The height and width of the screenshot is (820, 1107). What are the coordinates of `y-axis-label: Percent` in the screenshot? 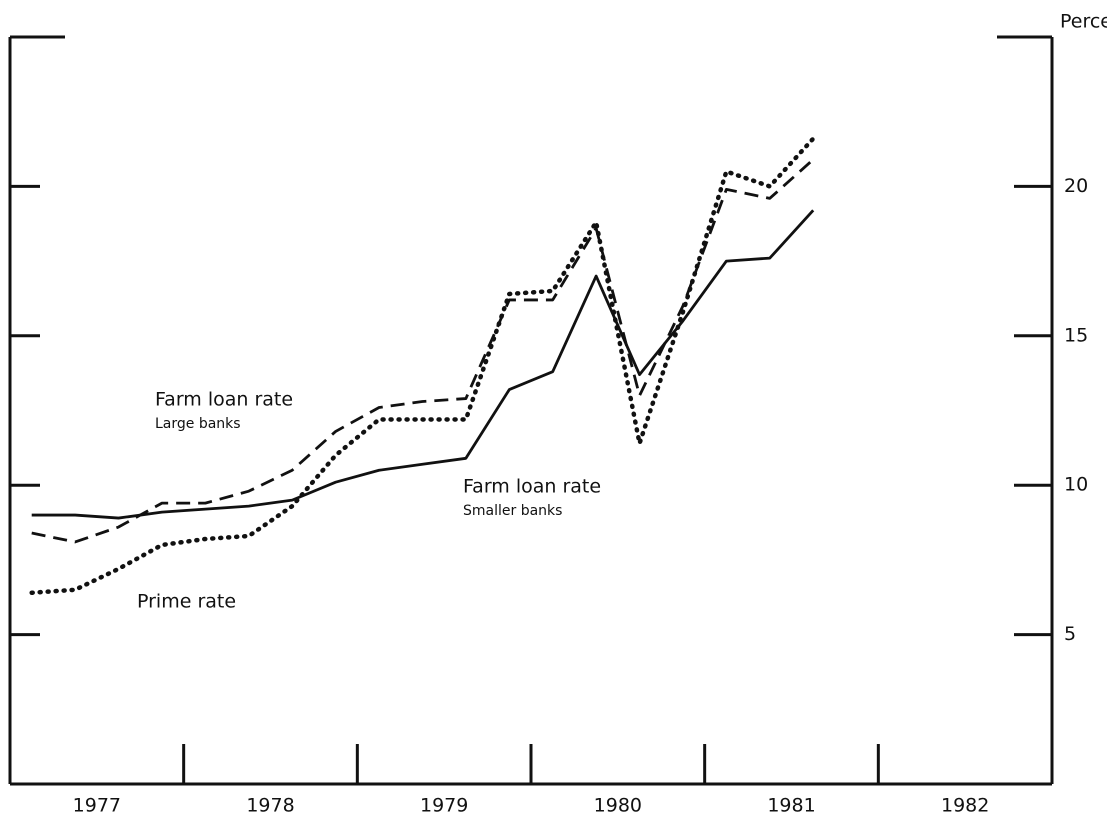 It's located at (1083, 22).